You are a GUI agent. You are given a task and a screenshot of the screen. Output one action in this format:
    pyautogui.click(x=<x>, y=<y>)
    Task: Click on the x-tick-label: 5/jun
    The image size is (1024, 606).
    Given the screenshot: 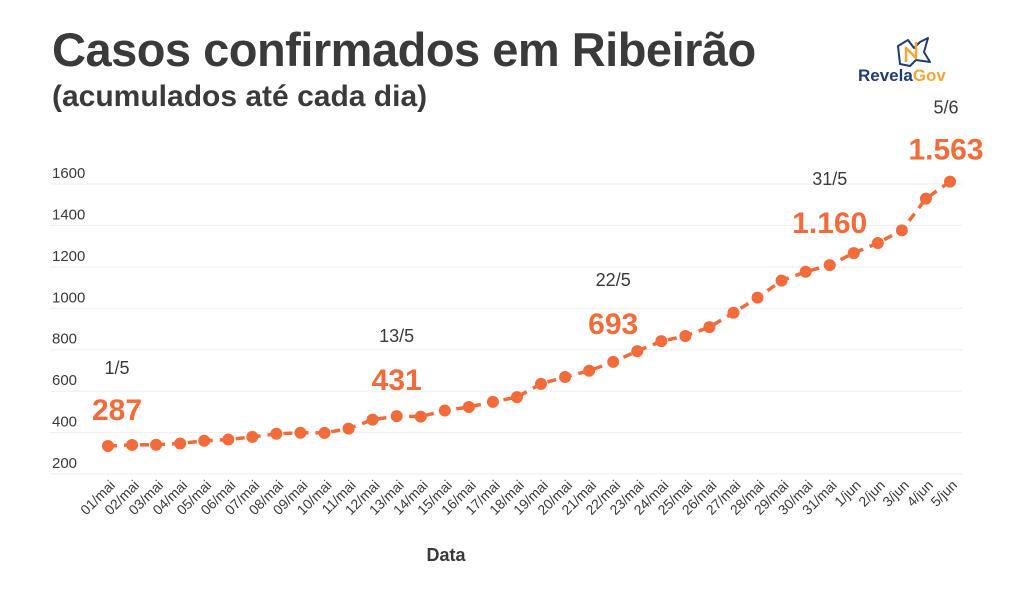 What is the action you would take?
    pyautogui.click(x=943, y=493)
    